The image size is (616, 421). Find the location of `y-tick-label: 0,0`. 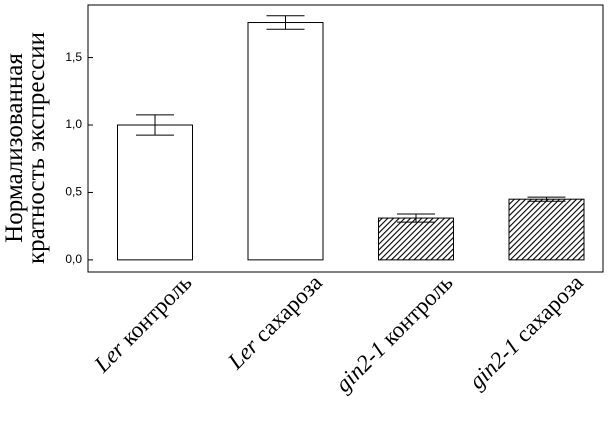

y-tick-label: 0,0 is located at coordinates (73, 259).